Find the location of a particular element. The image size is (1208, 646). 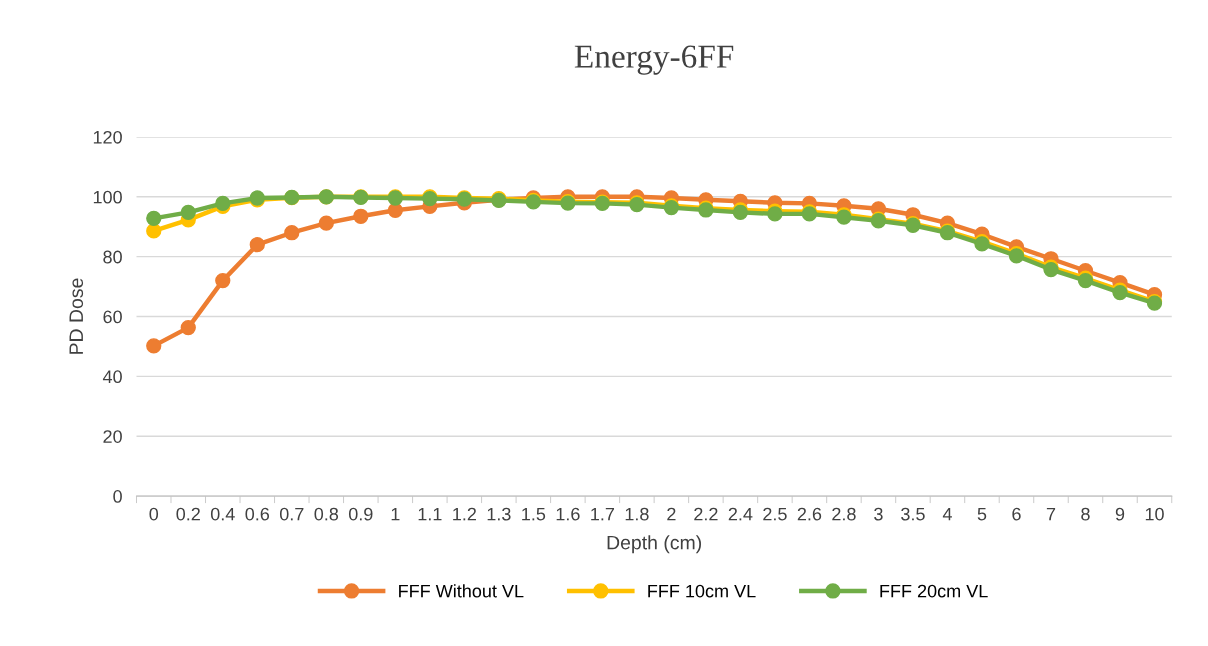

y-axis-title: PD Dose is located at coordinates (76, 316).